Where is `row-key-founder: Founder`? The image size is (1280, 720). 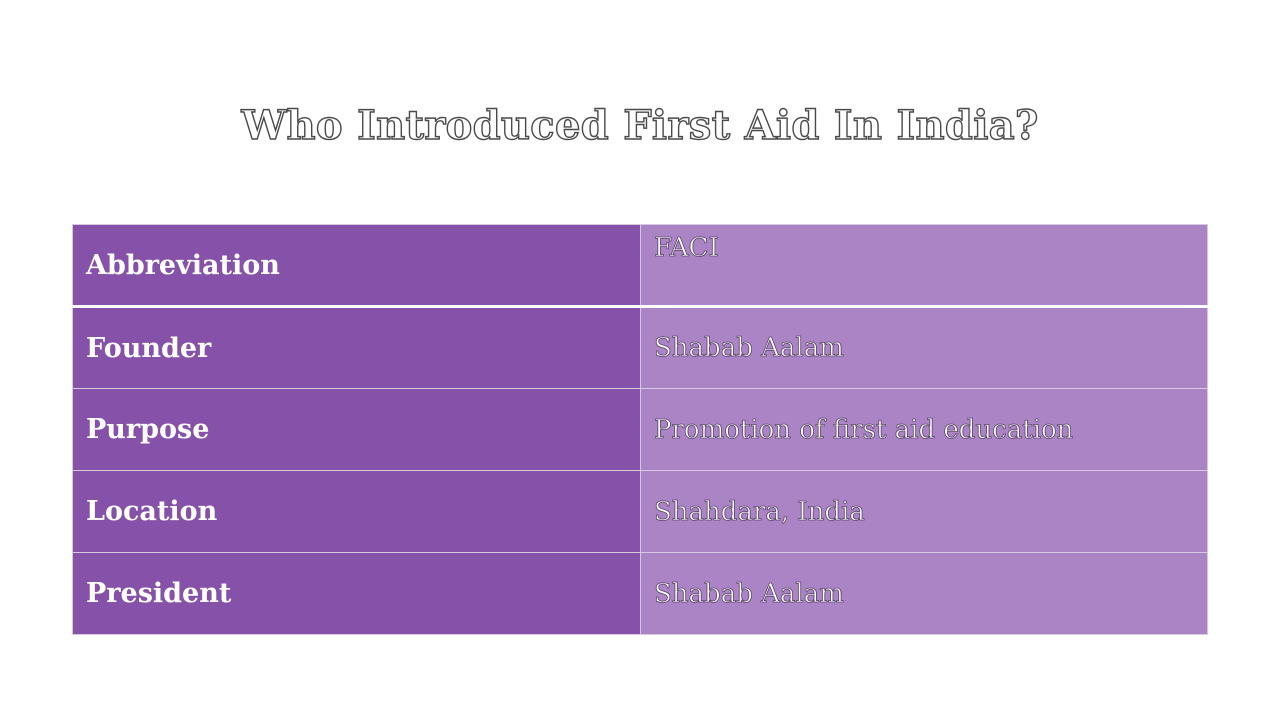
row-key-founder: Founder is located at coordinates (356, 347).